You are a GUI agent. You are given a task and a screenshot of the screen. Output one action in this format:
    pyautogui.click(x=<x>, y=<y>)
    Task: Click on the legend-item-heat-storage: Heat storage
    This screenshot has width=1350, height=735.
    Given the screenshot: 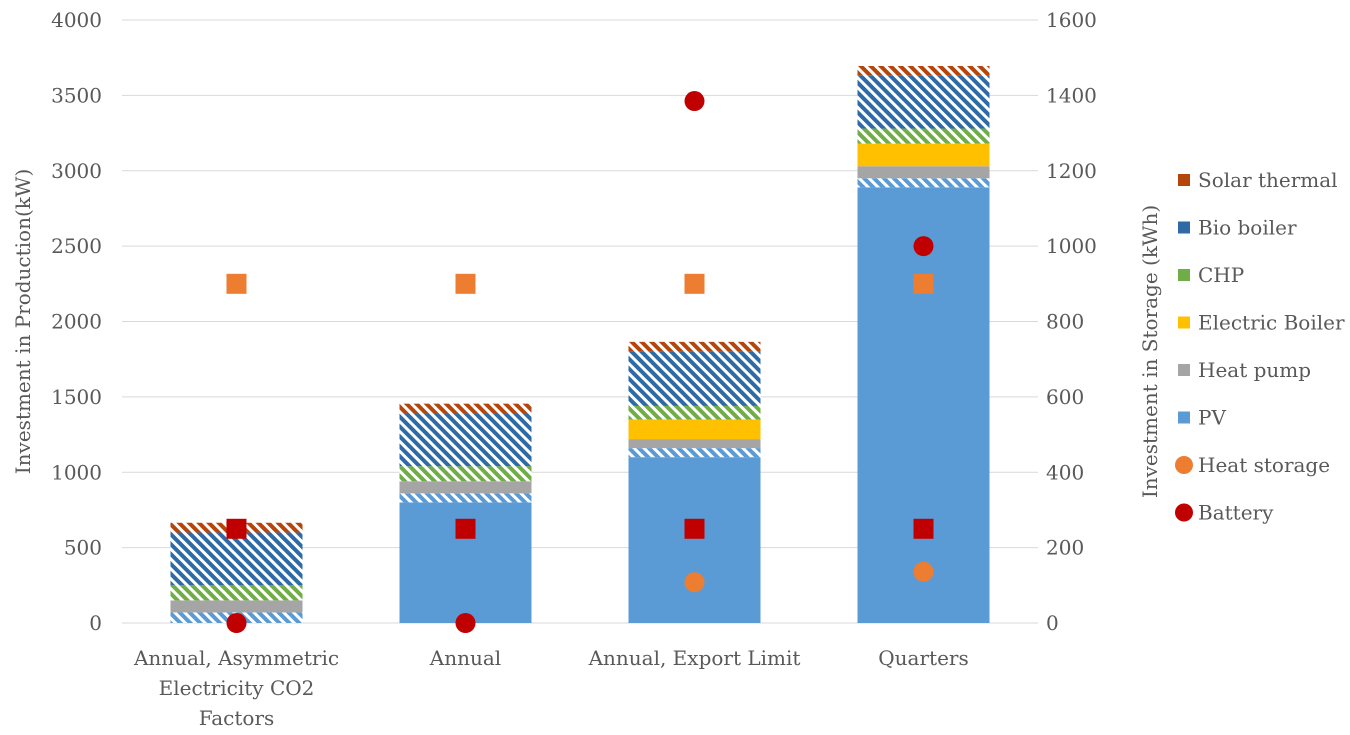 What is the action you would take?
    pyautogui.click(x=1252, y=465)
    